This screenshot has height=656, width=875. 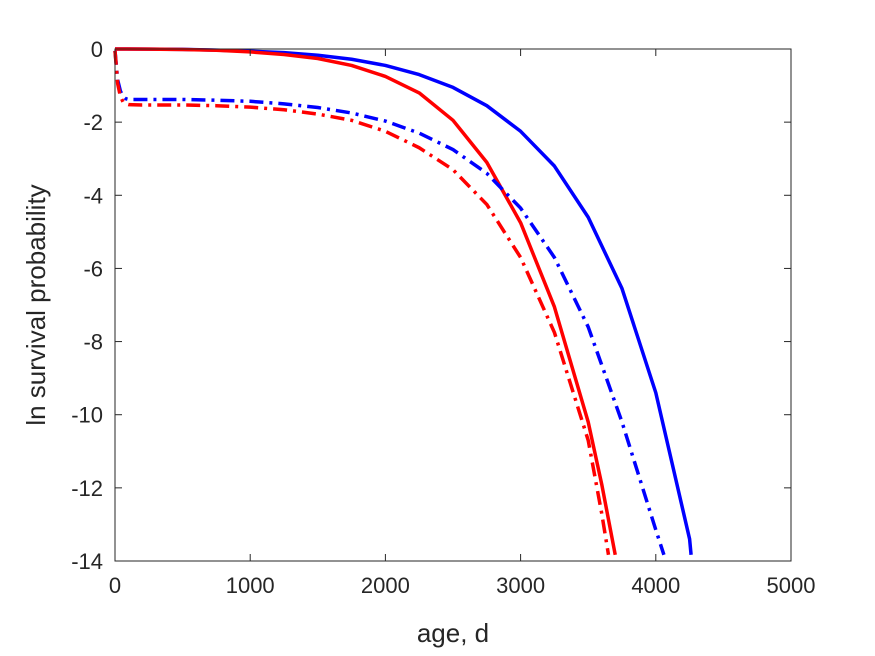 I want to click on y-tick-label: -6, so click(x=93, y=268).